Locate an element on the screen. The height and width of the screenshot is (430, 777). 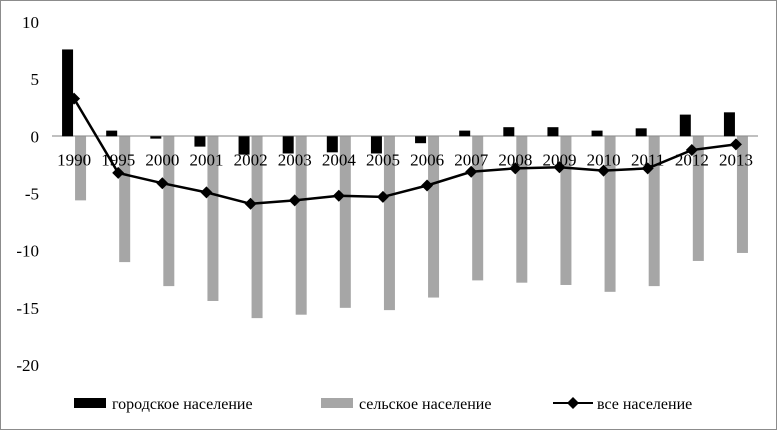
x-tick-label: 2008 is located at coordinates (515, 159).